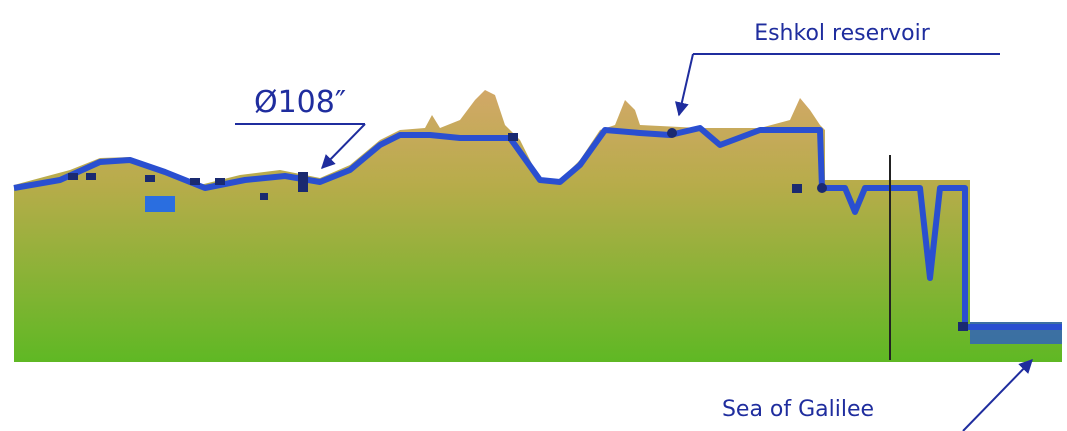  I want to click on inset-box, so click(160, 204).